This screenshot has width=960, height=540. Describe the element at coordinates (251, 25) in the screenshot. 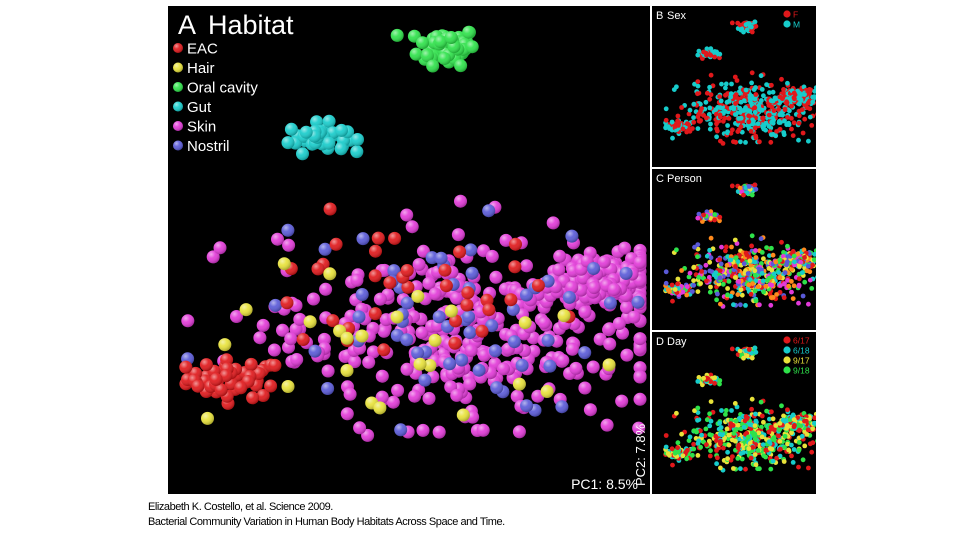

I see `panel-a-title: Habitat` at that location.